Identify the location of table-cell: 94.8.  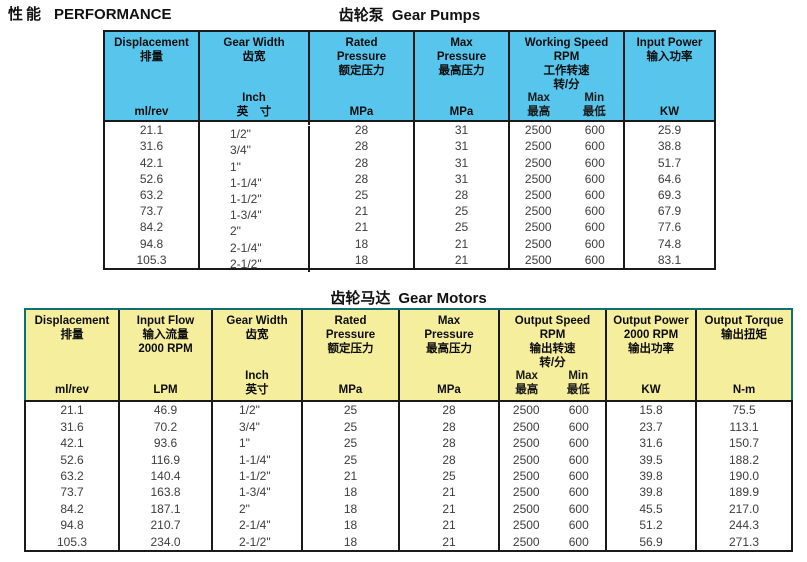
(73, 525).